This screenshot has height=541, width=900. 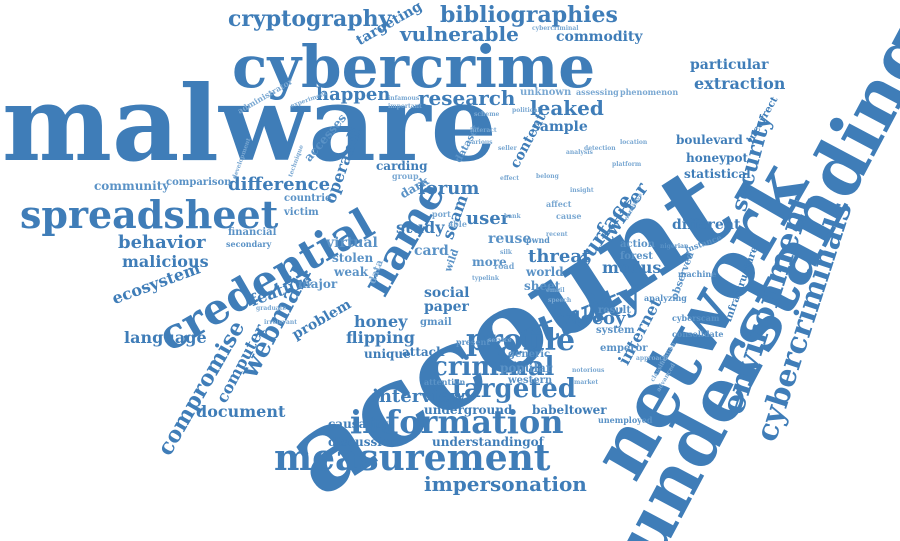 What do you see at coordinates (567, 108) in the screenshot?
I see `word-leaked: leaked` at bounding box center [567, 108].